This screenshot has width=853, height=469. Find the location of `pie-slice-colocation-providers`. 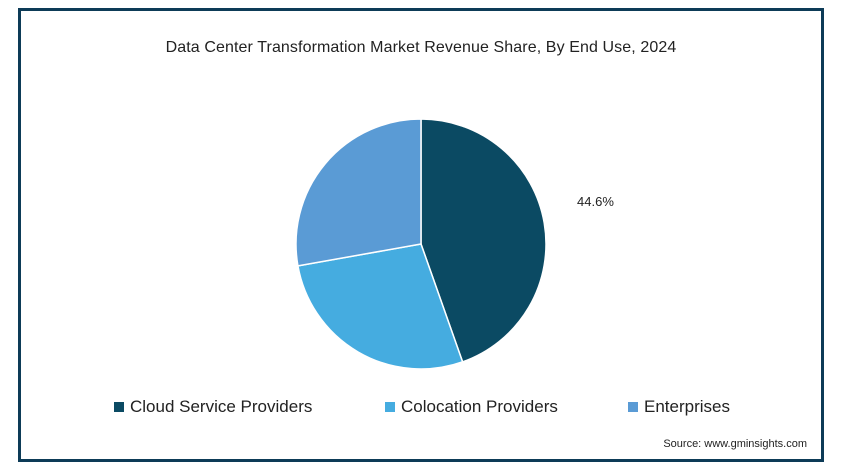

pie-slice-colocation-providers is located at coordinates (380, 306).